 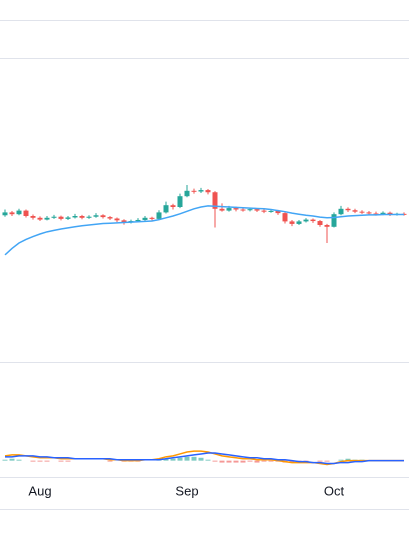 I want to click on x-tick-label: Aug, so click(x=39, y=490).